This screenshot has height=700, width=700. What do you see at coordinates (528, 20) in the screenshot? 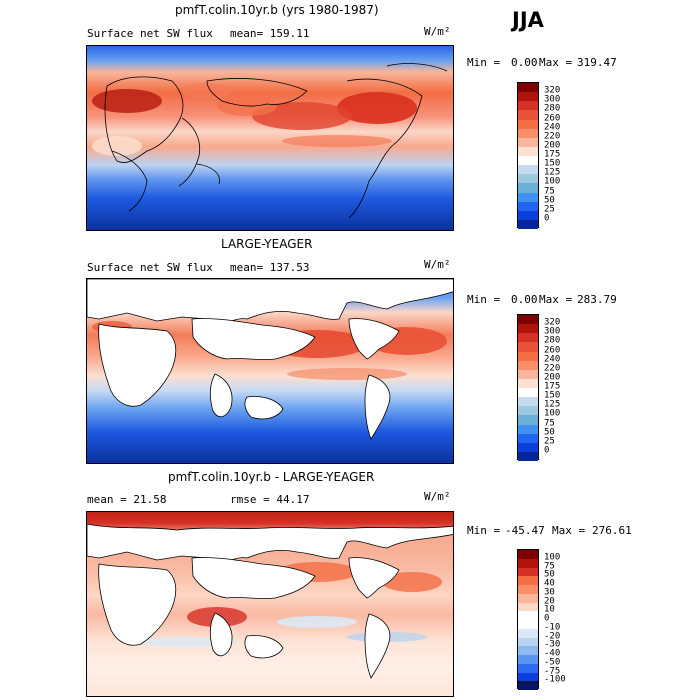
I see `season-label: JJA` at bounding box center [528, 20].